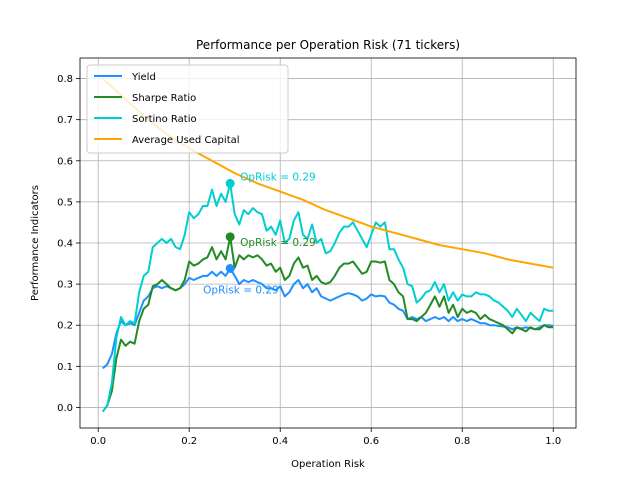  Describe the element at coordinates (328, 464) in the screenshot. I see `x-axis-label: Operation Risk` at that location.